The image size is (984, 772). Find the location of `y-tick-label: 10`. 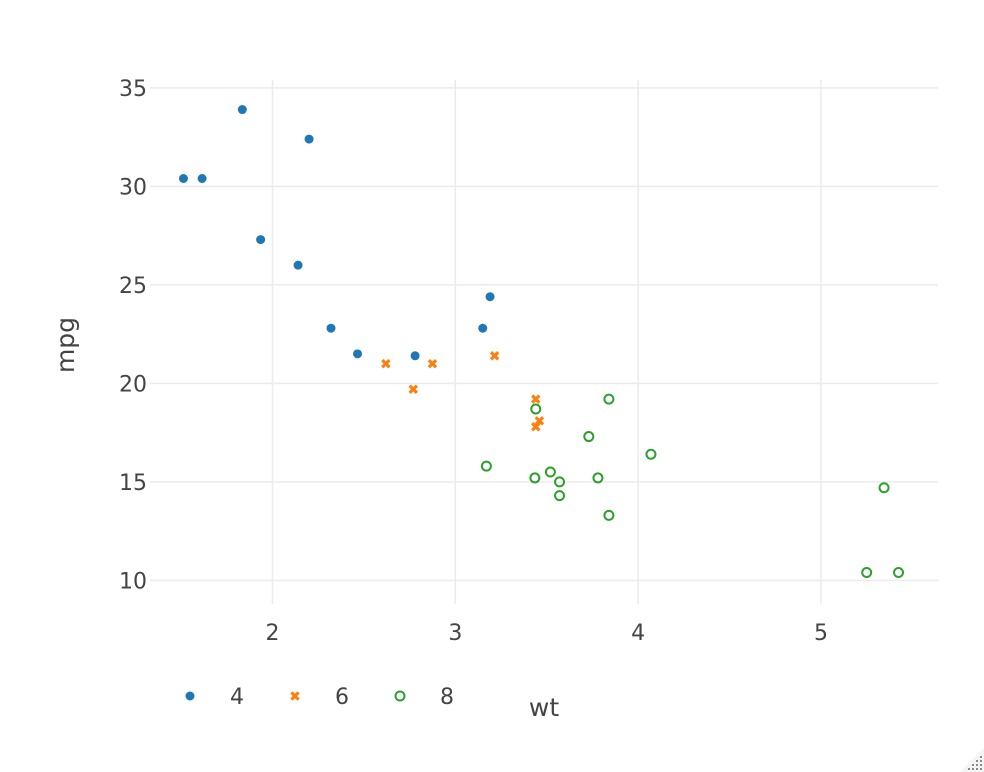

y-tick-label: 10 is located at coordinates (133, 581).